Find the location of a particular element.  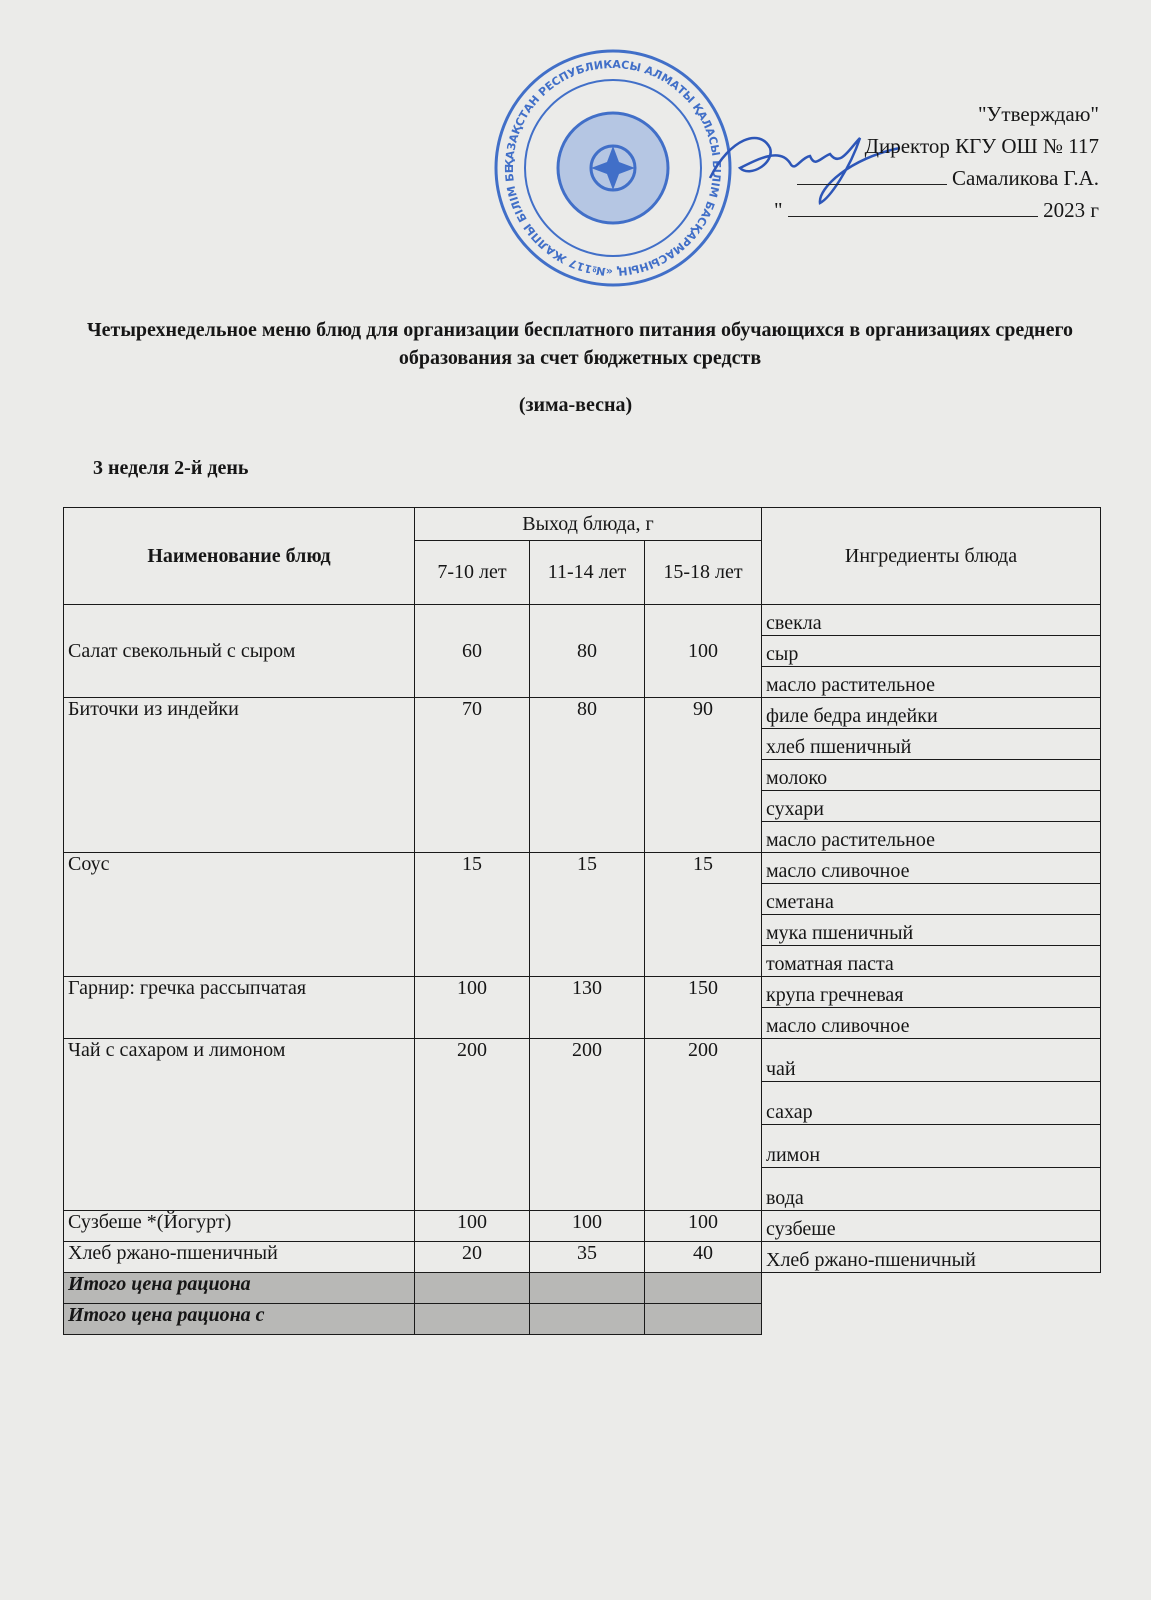

total-label: Итого цена рациона is located at coordinates (239, 1288).